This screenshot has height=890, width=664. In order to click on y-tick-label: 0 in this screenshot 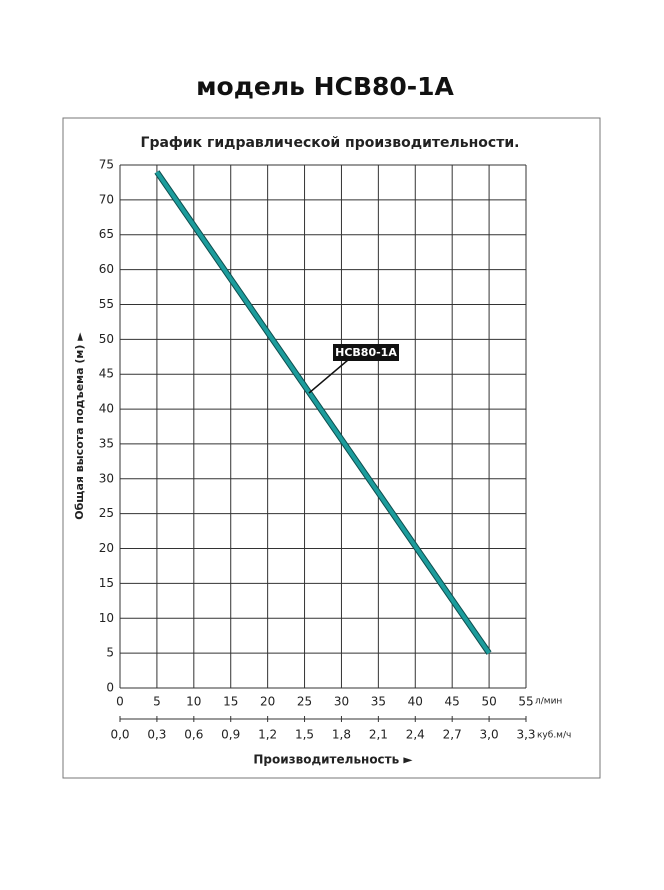, I will do `click(110, 688)`.